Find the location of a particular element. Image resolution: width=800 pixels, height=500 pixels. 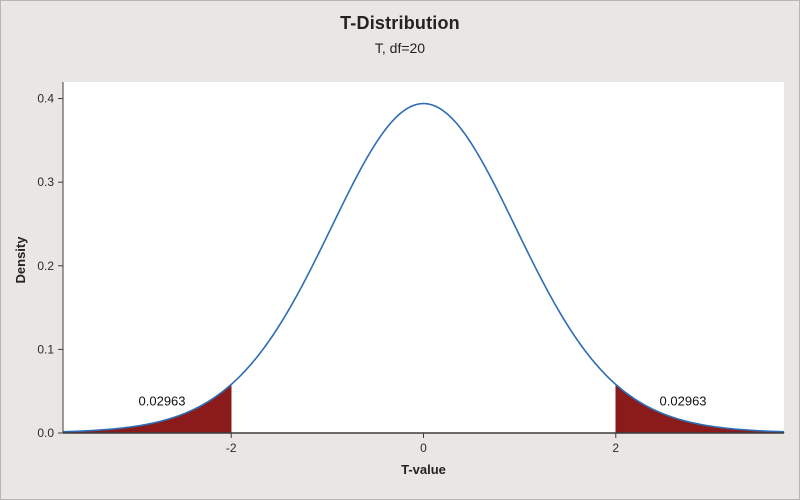

x-axis-label: T-value is located at coordinates (423, 469).